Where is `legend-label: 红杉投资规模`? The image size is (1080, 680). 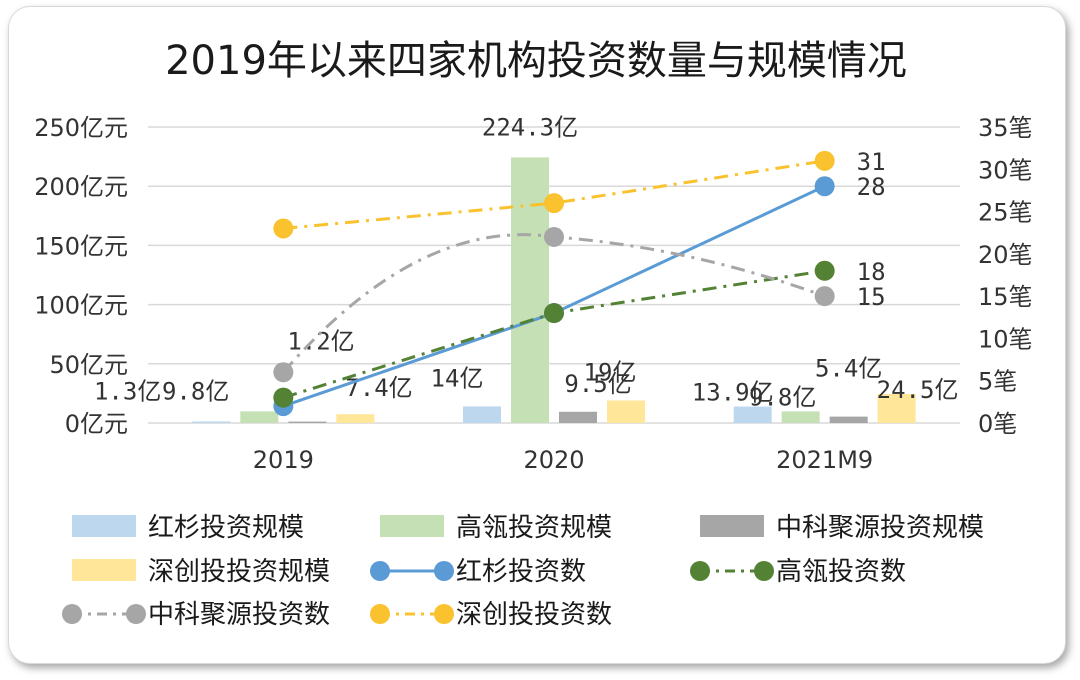 legend-label: 红杉投资规模 is located at coordinates (226, 528).